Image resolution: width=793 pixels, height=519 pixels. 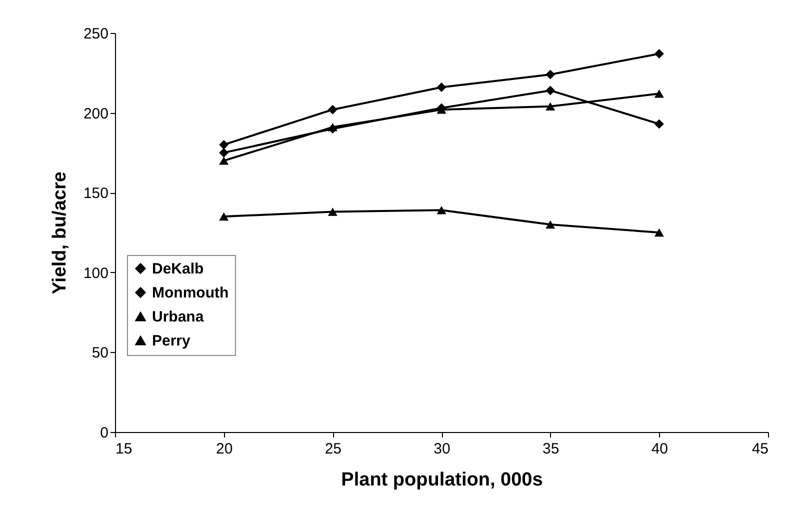 I want to click on y-tick-label: 250, so click(x=95, y=34).